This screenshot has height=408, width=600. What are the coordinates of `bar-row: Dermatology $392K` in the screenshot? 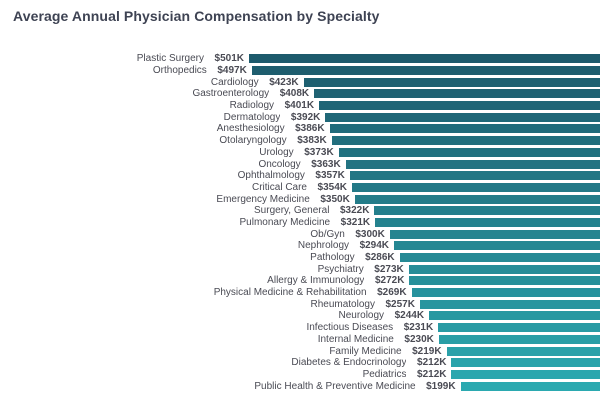 It's located at (300, 117).